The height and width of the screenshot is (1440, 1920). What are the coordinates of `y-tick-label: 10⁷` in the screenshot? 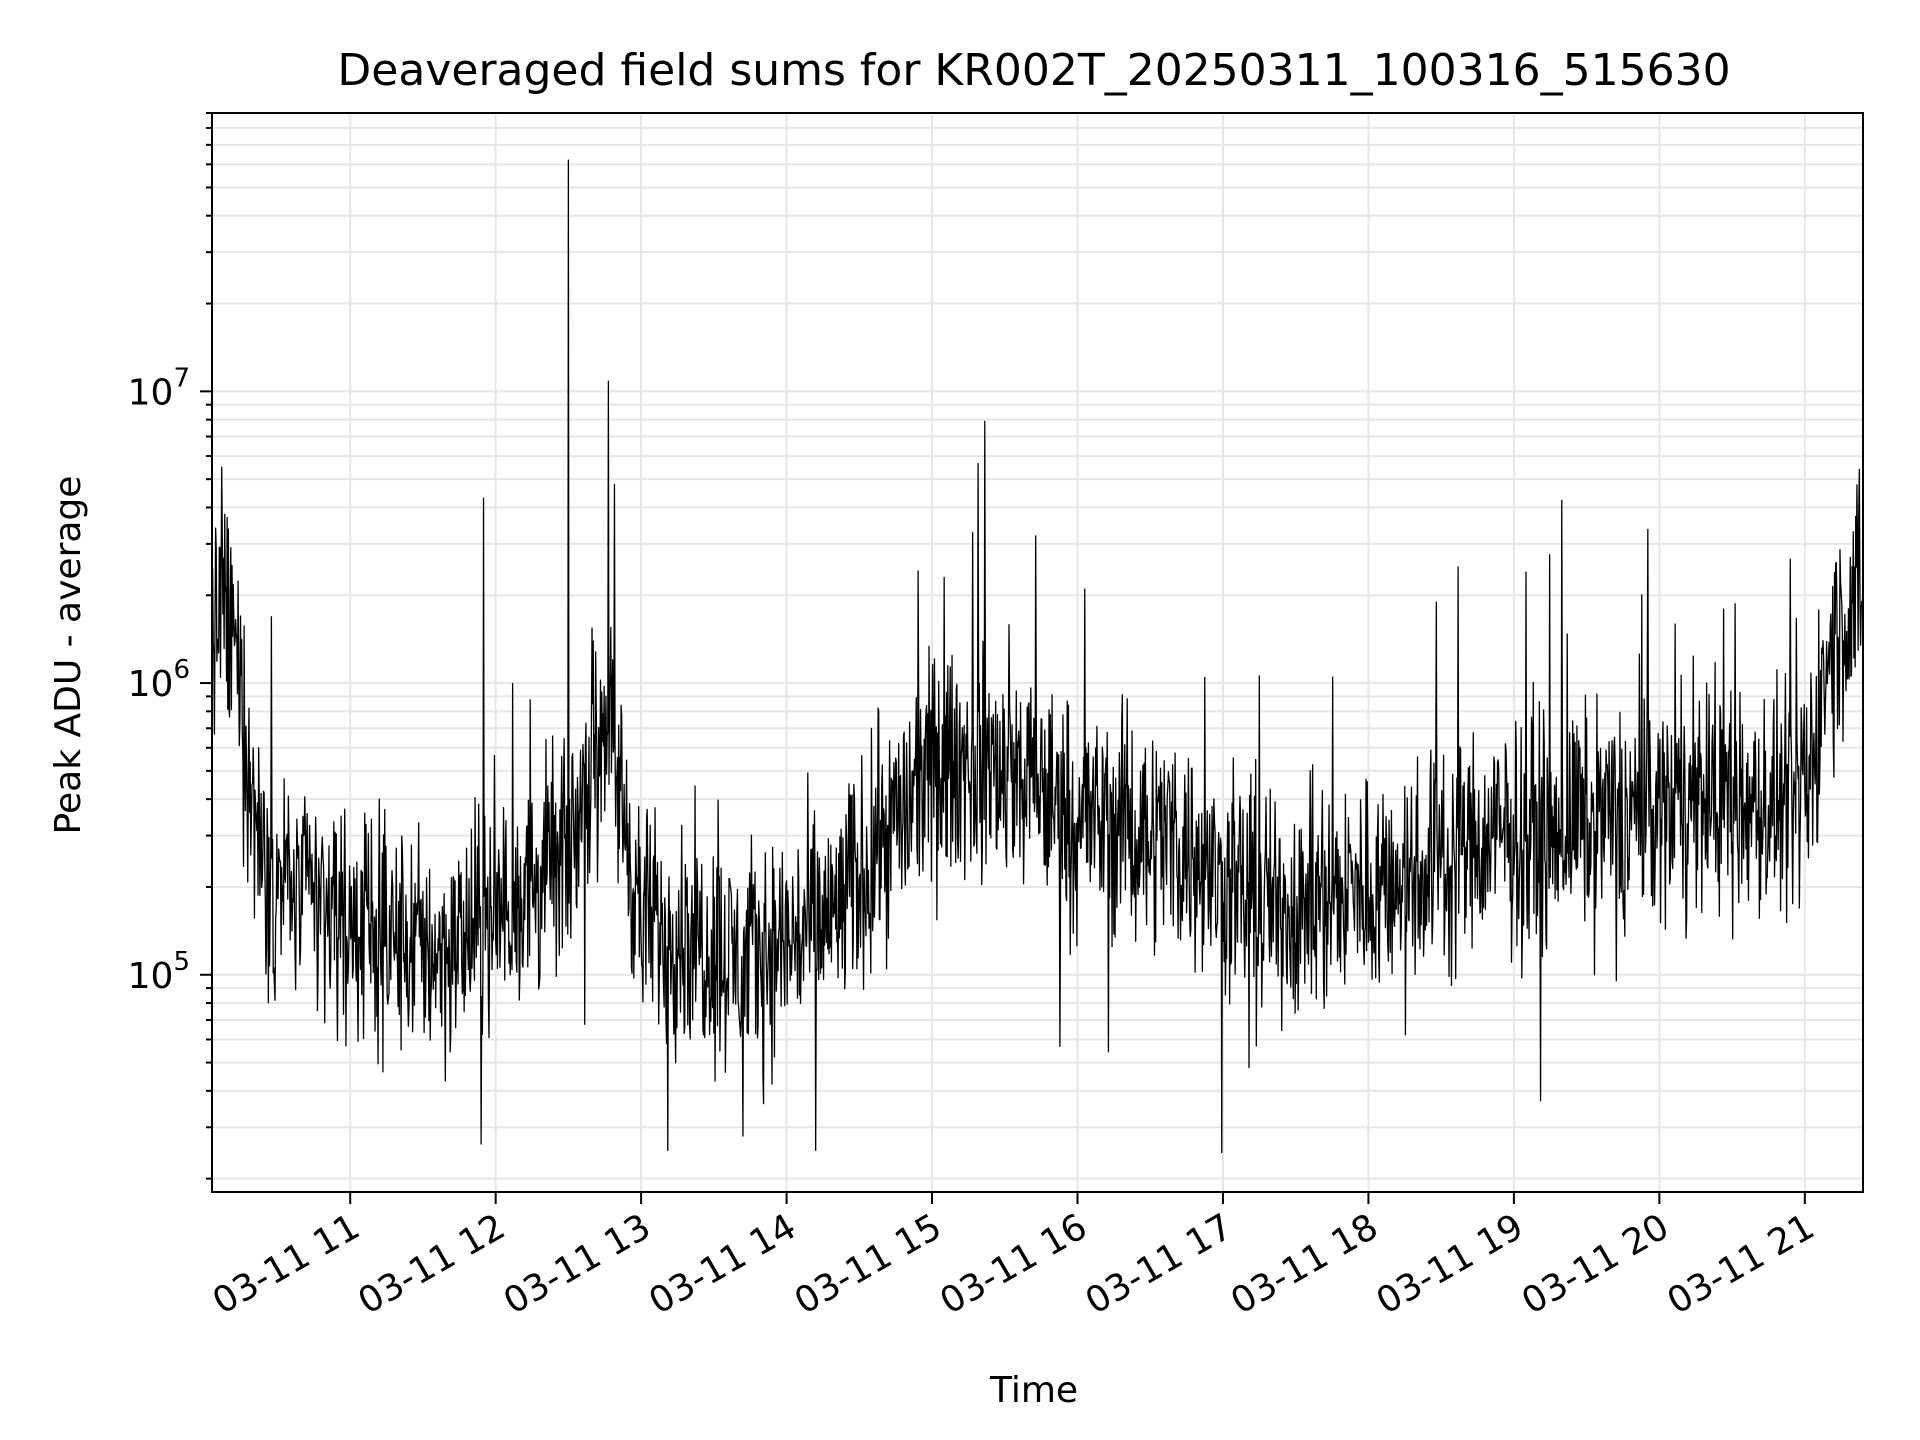 It's located at (159, 388).